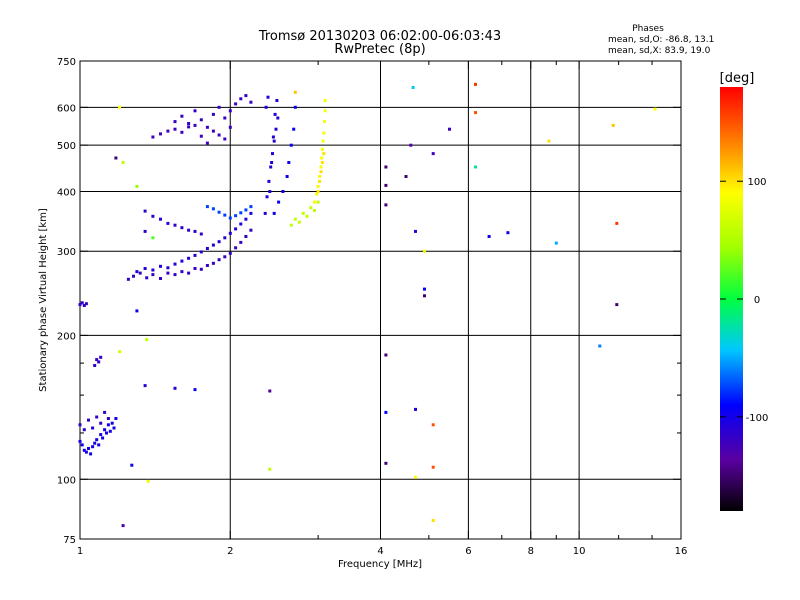 This screenshot has height=600, width=800. Describe the element at coordinates (757, 300) in the screenshot. I see `colorbar-tick-label: 0` at that location.